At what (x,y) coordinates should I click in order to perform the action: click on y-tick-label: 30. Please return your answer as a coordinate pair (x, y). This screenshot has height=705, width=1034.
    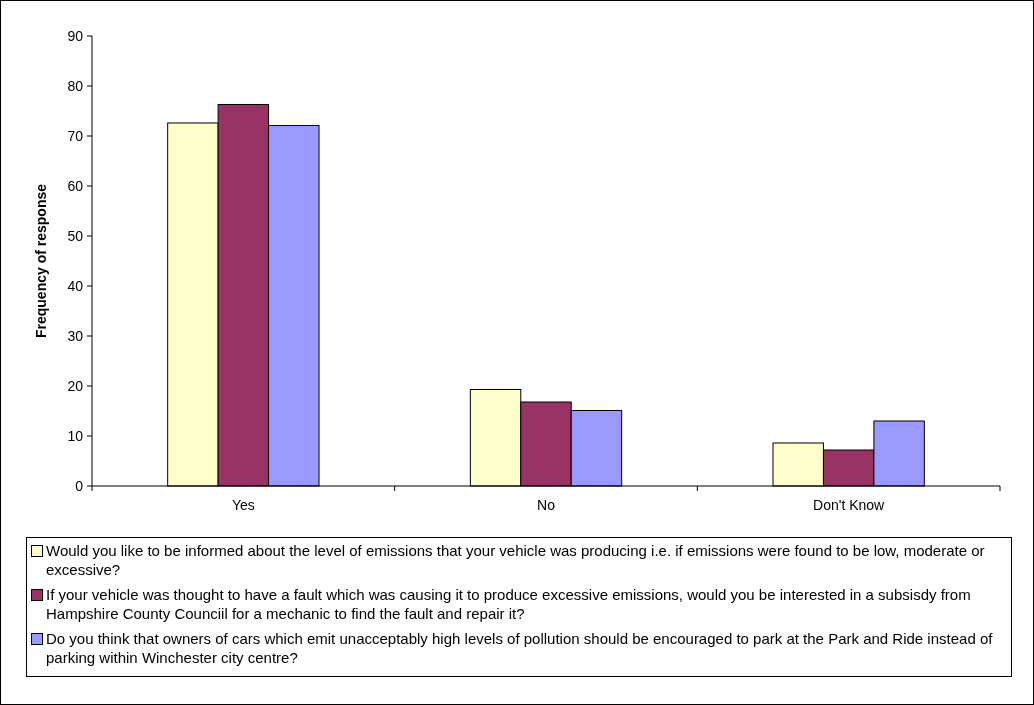
    Looking at the image, I should click on (75, 335).